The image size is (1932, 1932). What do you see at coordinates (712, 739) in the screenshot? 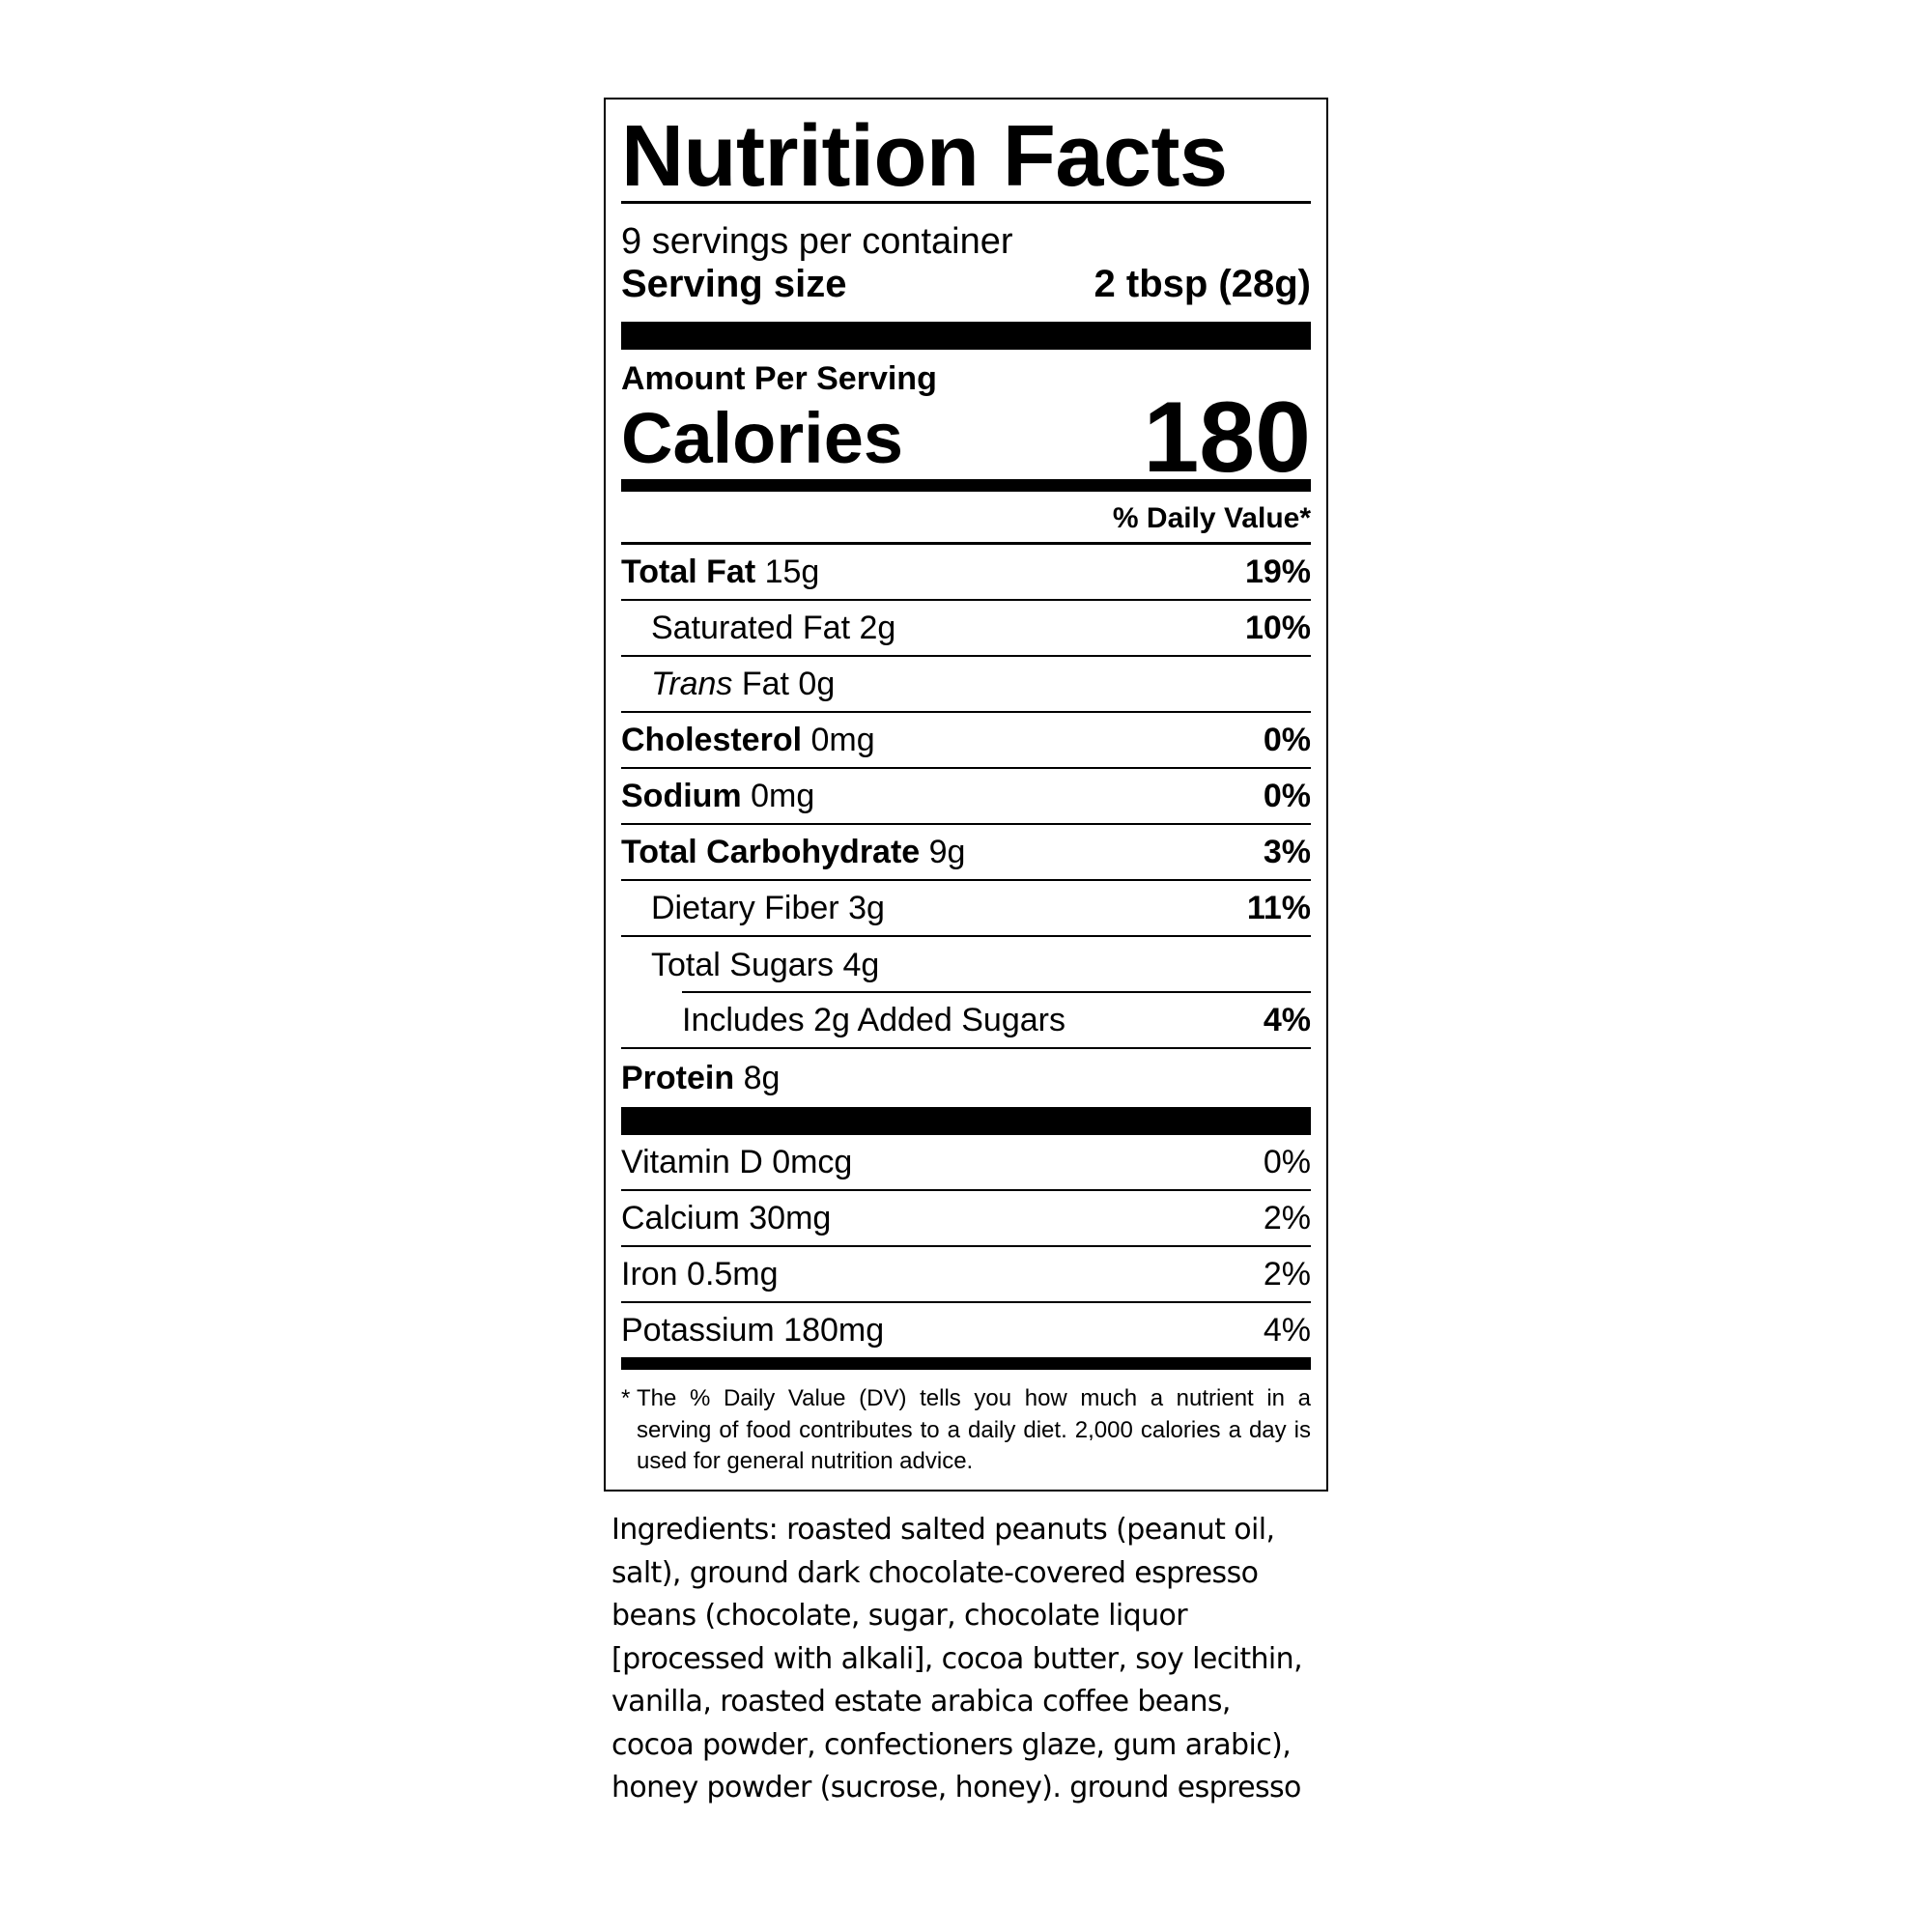
I see `nutrient-name: Cholesterol` at bounding box center [712, 739].